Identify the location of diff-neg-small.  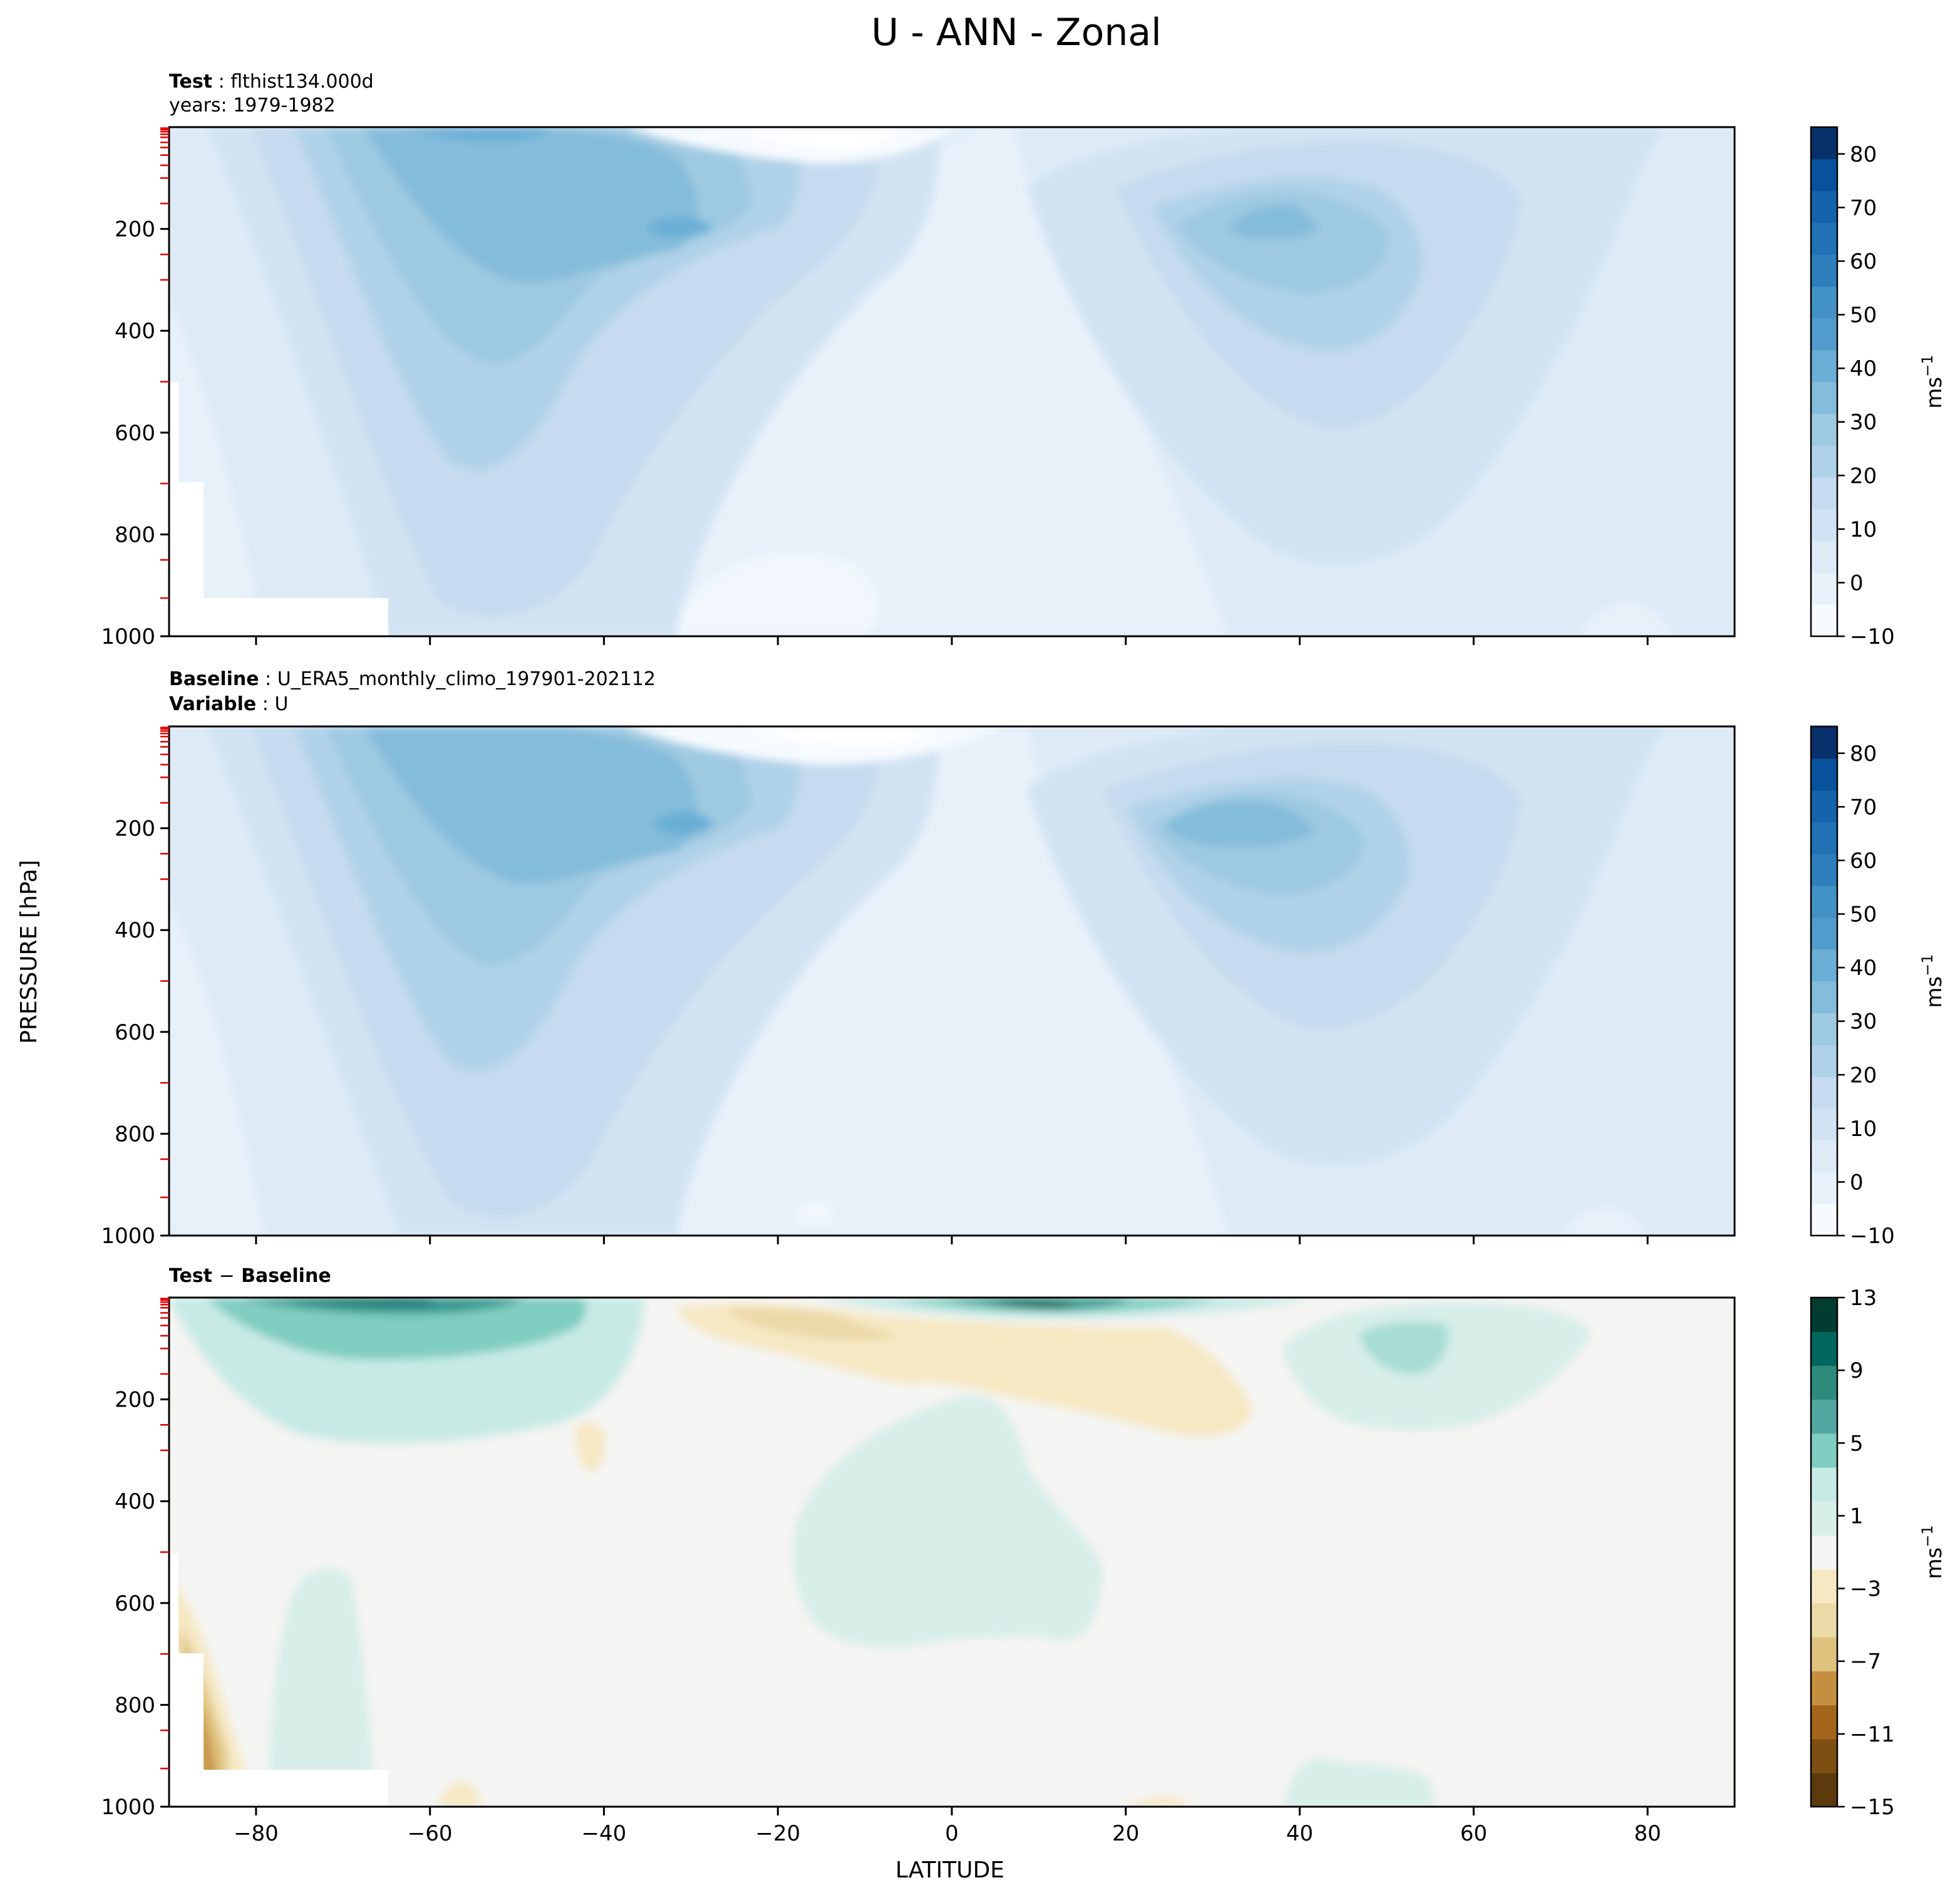
(590, 1447).